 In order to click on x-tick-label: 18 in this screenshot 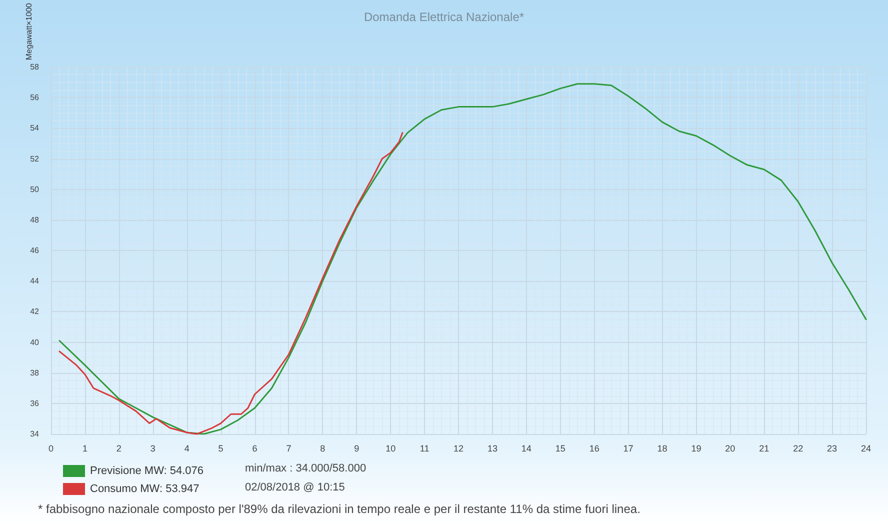, I will do `click(662, 449)`.